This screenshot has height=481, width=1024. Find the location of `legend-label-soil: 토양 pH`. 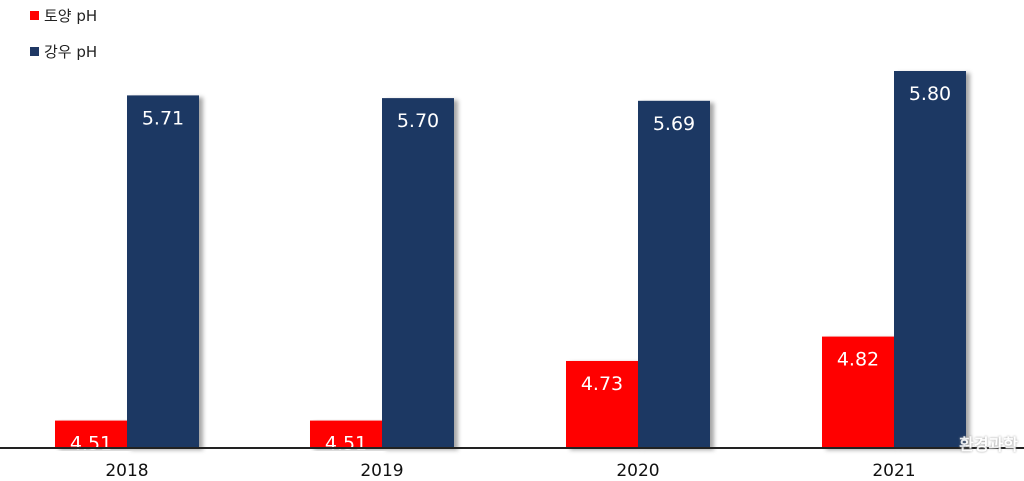

legend-label-soil: 토양 pH is located at coordinates (71, 15).